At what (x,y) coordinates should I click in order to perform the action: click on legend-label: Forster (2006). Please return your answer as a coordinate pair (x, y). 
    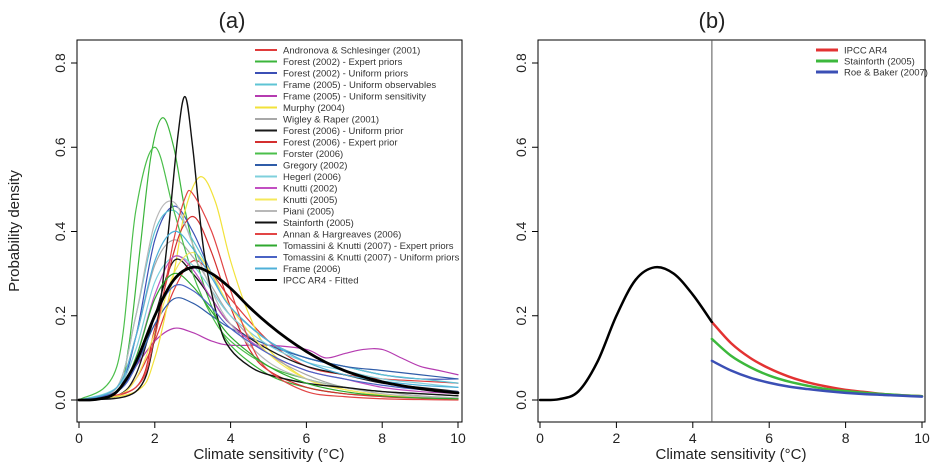
    Looking at the image, I should click on (313, 154).